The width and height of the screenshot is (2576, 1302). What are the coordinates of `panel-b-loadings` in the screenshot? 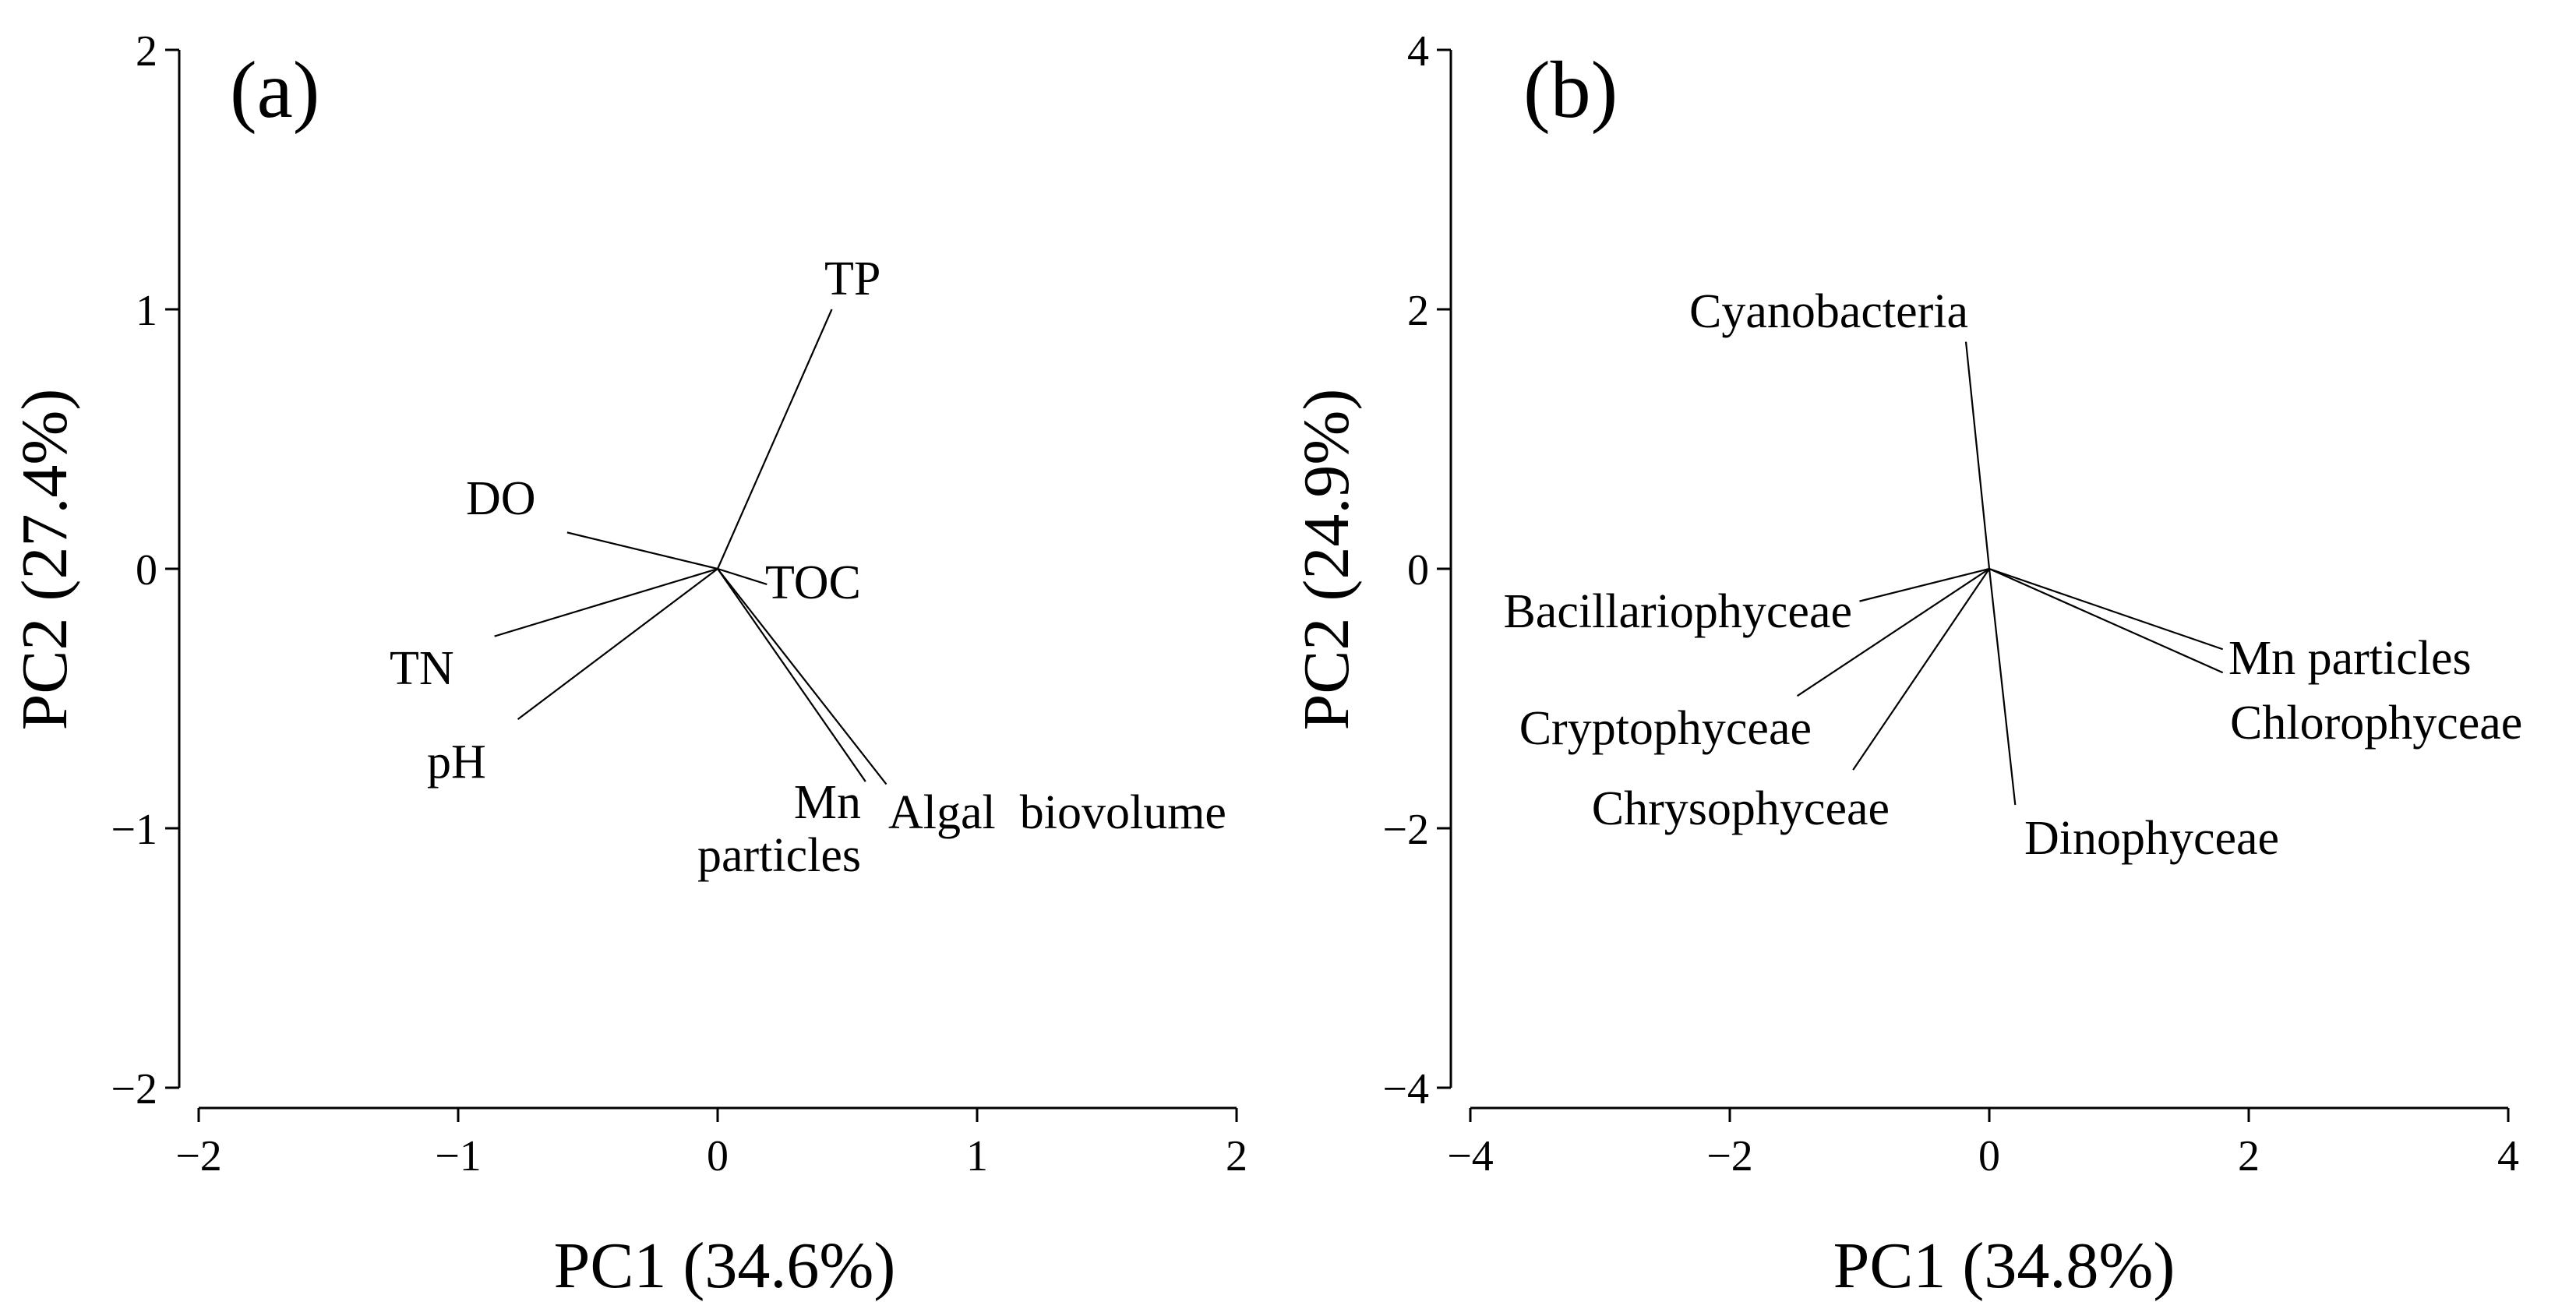 It's located at (2010, 573).